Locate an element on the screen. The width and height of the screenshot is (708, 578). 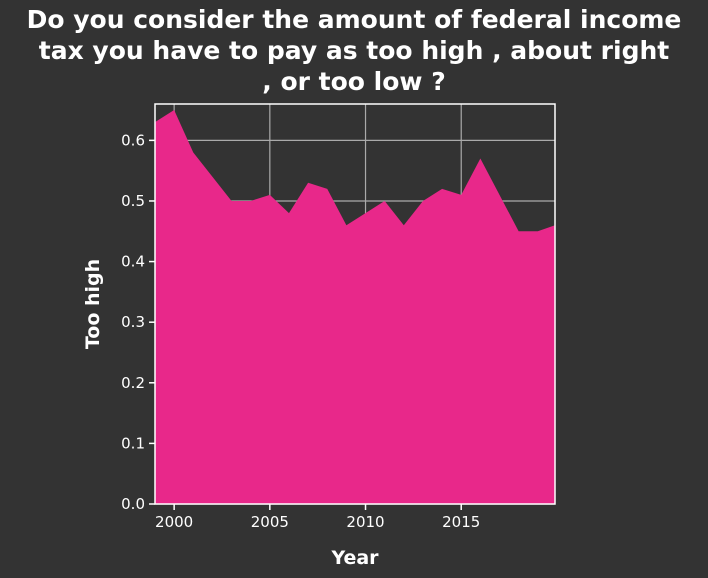
y-tick-label-0: 0.0 is located at coordinates (133, 504).